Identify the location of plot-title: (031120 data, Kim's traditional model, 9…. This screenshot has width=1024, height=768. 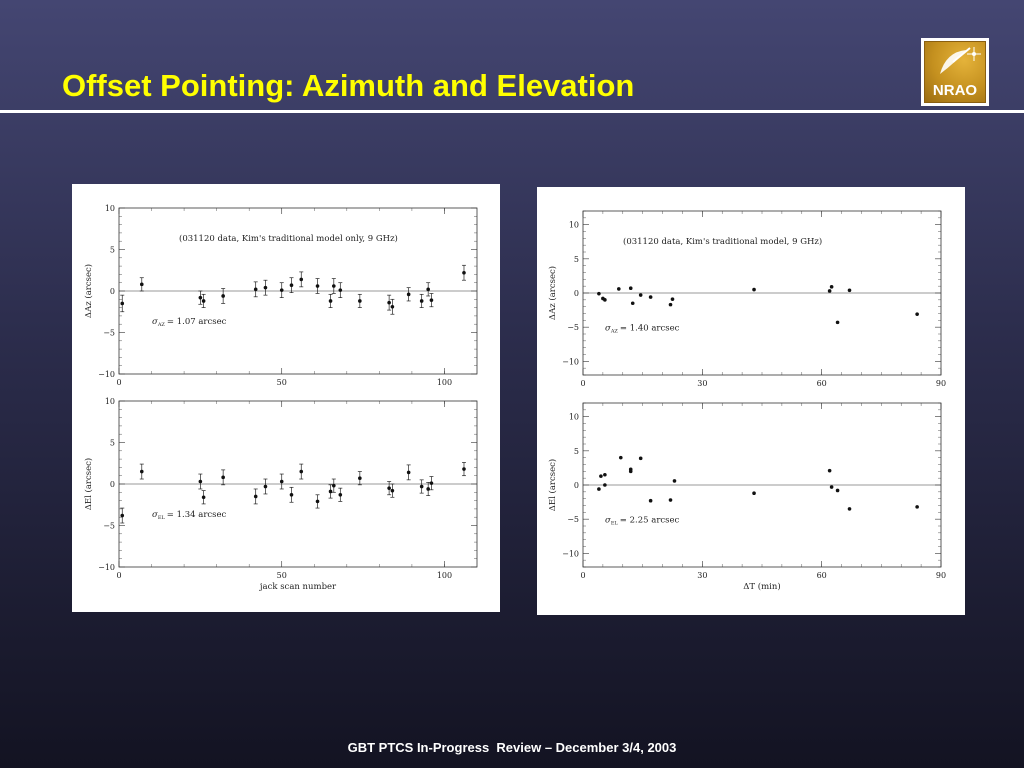
(722, 241).